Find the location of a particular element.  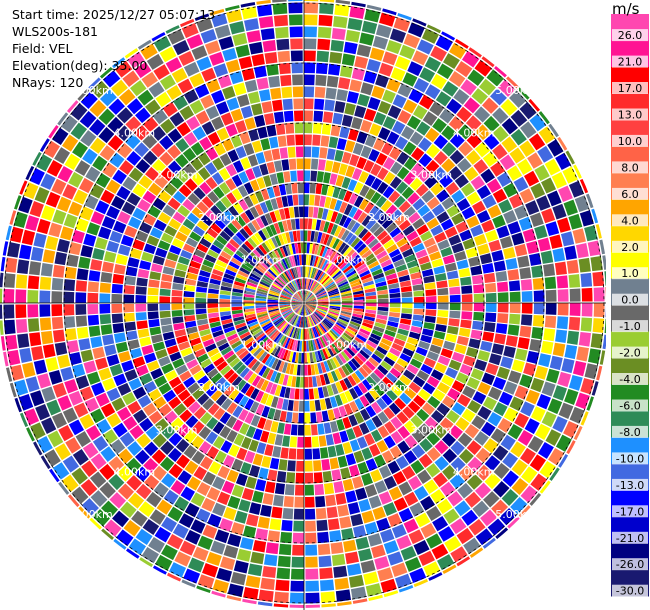

colorbar-tick-bg is located at coordinates (630, 431).